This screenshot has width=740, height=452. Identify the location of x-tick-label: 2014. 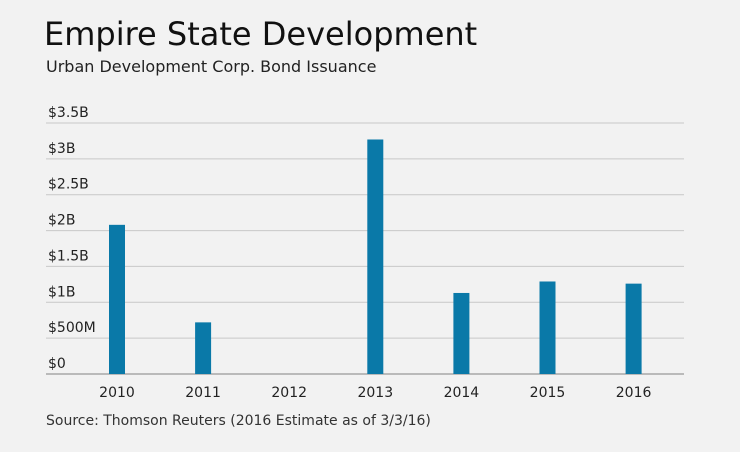
(462, 393).